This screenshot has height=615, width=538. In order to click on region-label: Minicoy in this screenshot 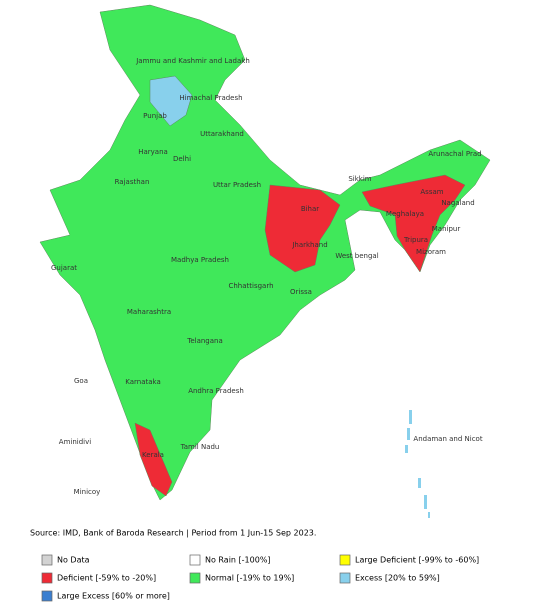, I will do `click(87, 492)`.